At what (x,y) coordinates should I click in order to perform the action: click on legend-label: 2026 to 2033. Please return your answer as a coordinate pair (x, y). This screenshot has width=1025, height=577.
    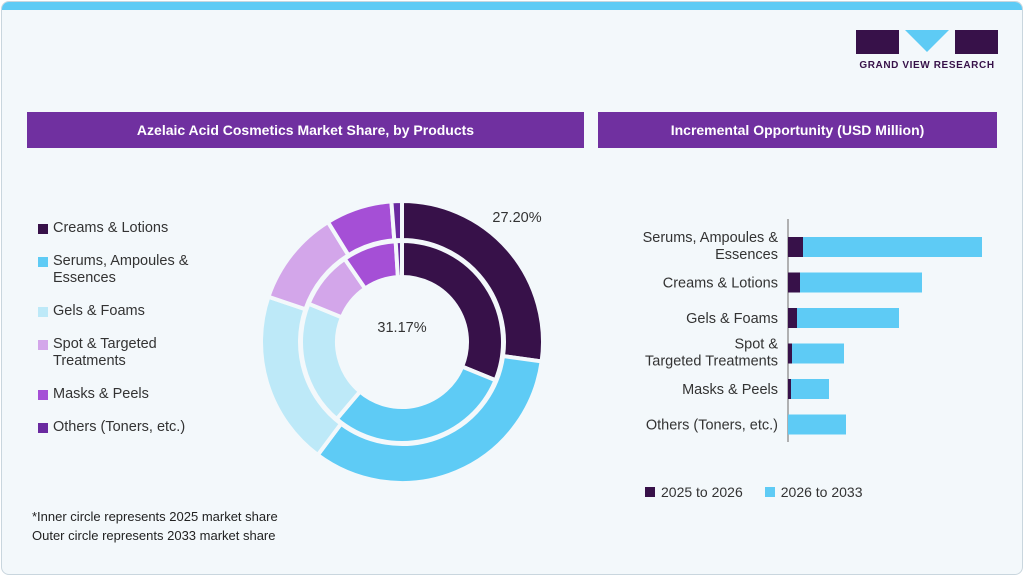
    Looking at the image, I should click on (821, 492).